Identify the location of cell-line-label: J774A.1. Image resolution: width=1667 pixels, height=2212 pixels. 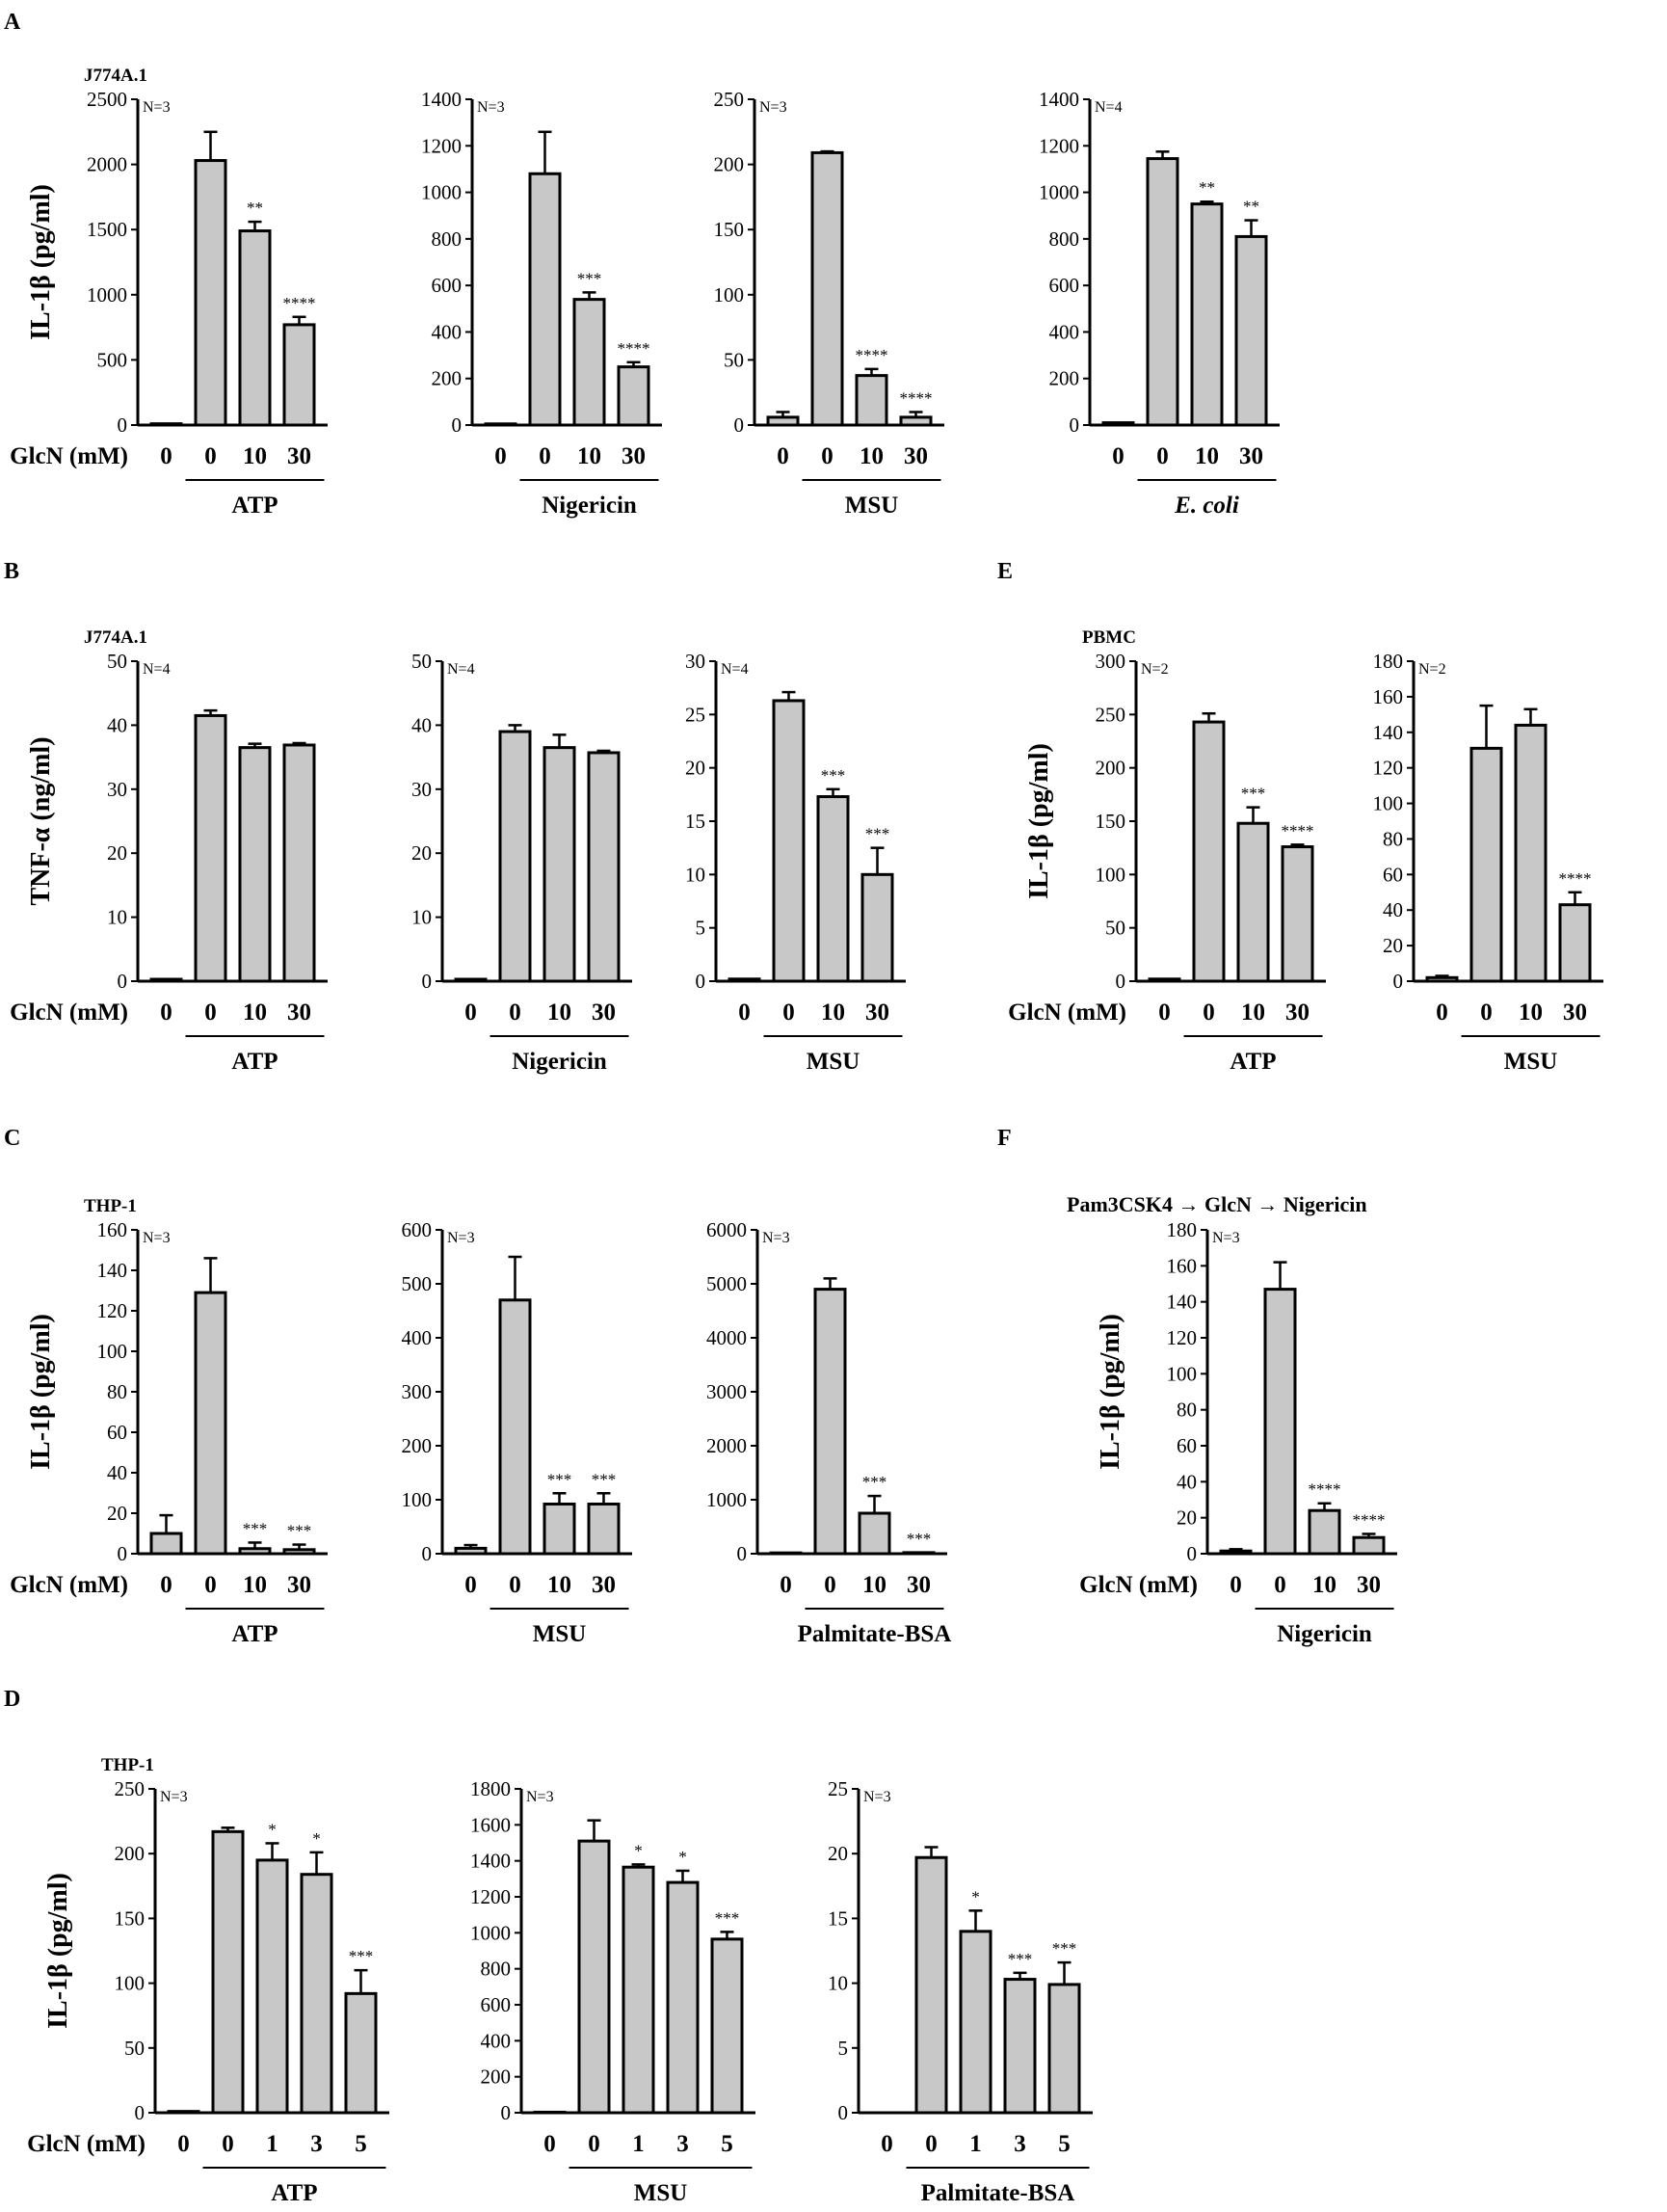
(115, 637).